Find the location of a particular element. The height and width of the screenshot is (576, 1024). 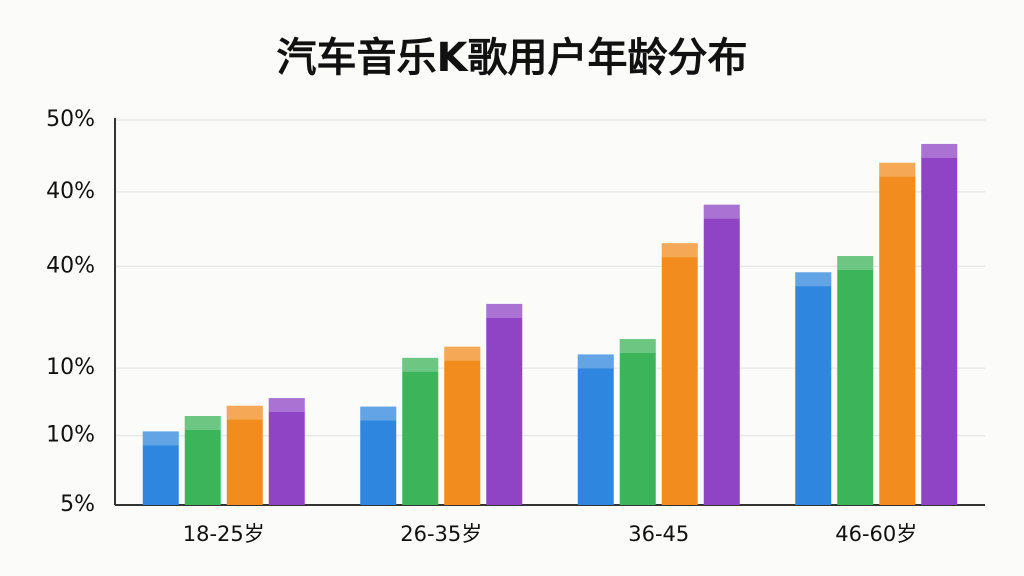

x-tick-label: 36-45 is located at coordinates (658, 534).